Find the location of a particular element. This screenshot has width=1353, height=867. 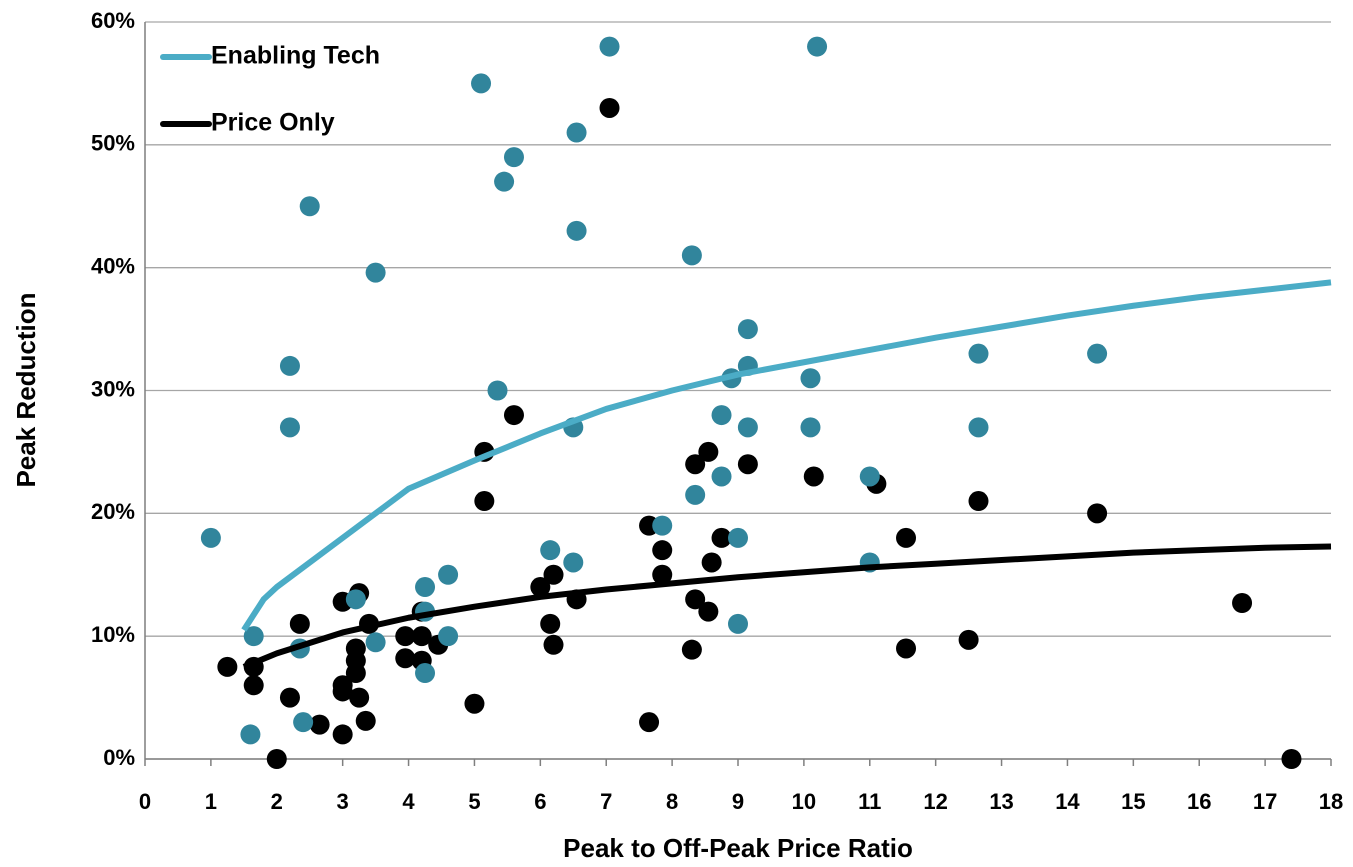

x-tick-label: 7 is located at coordinates (606, 801).